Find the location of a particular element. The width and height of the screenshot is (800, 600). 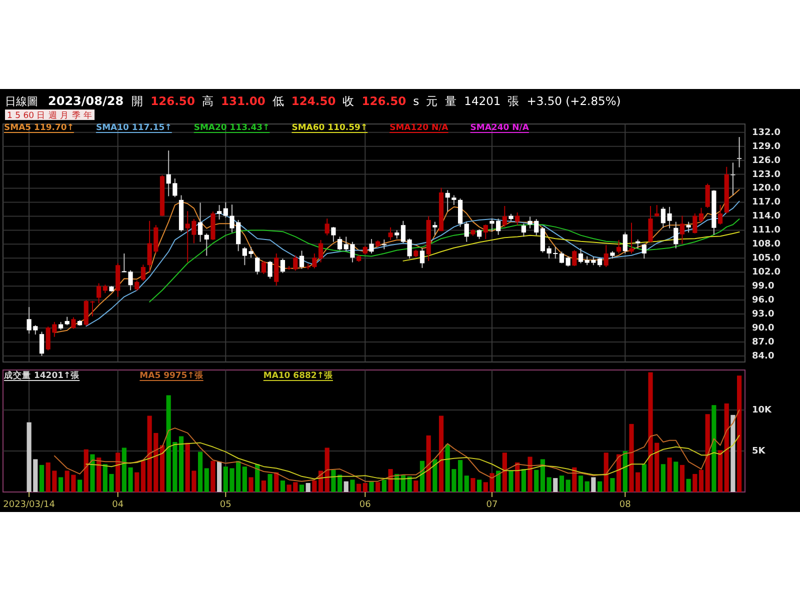

text: SMA5 119.70↑ is located at coordinates (39, 128).